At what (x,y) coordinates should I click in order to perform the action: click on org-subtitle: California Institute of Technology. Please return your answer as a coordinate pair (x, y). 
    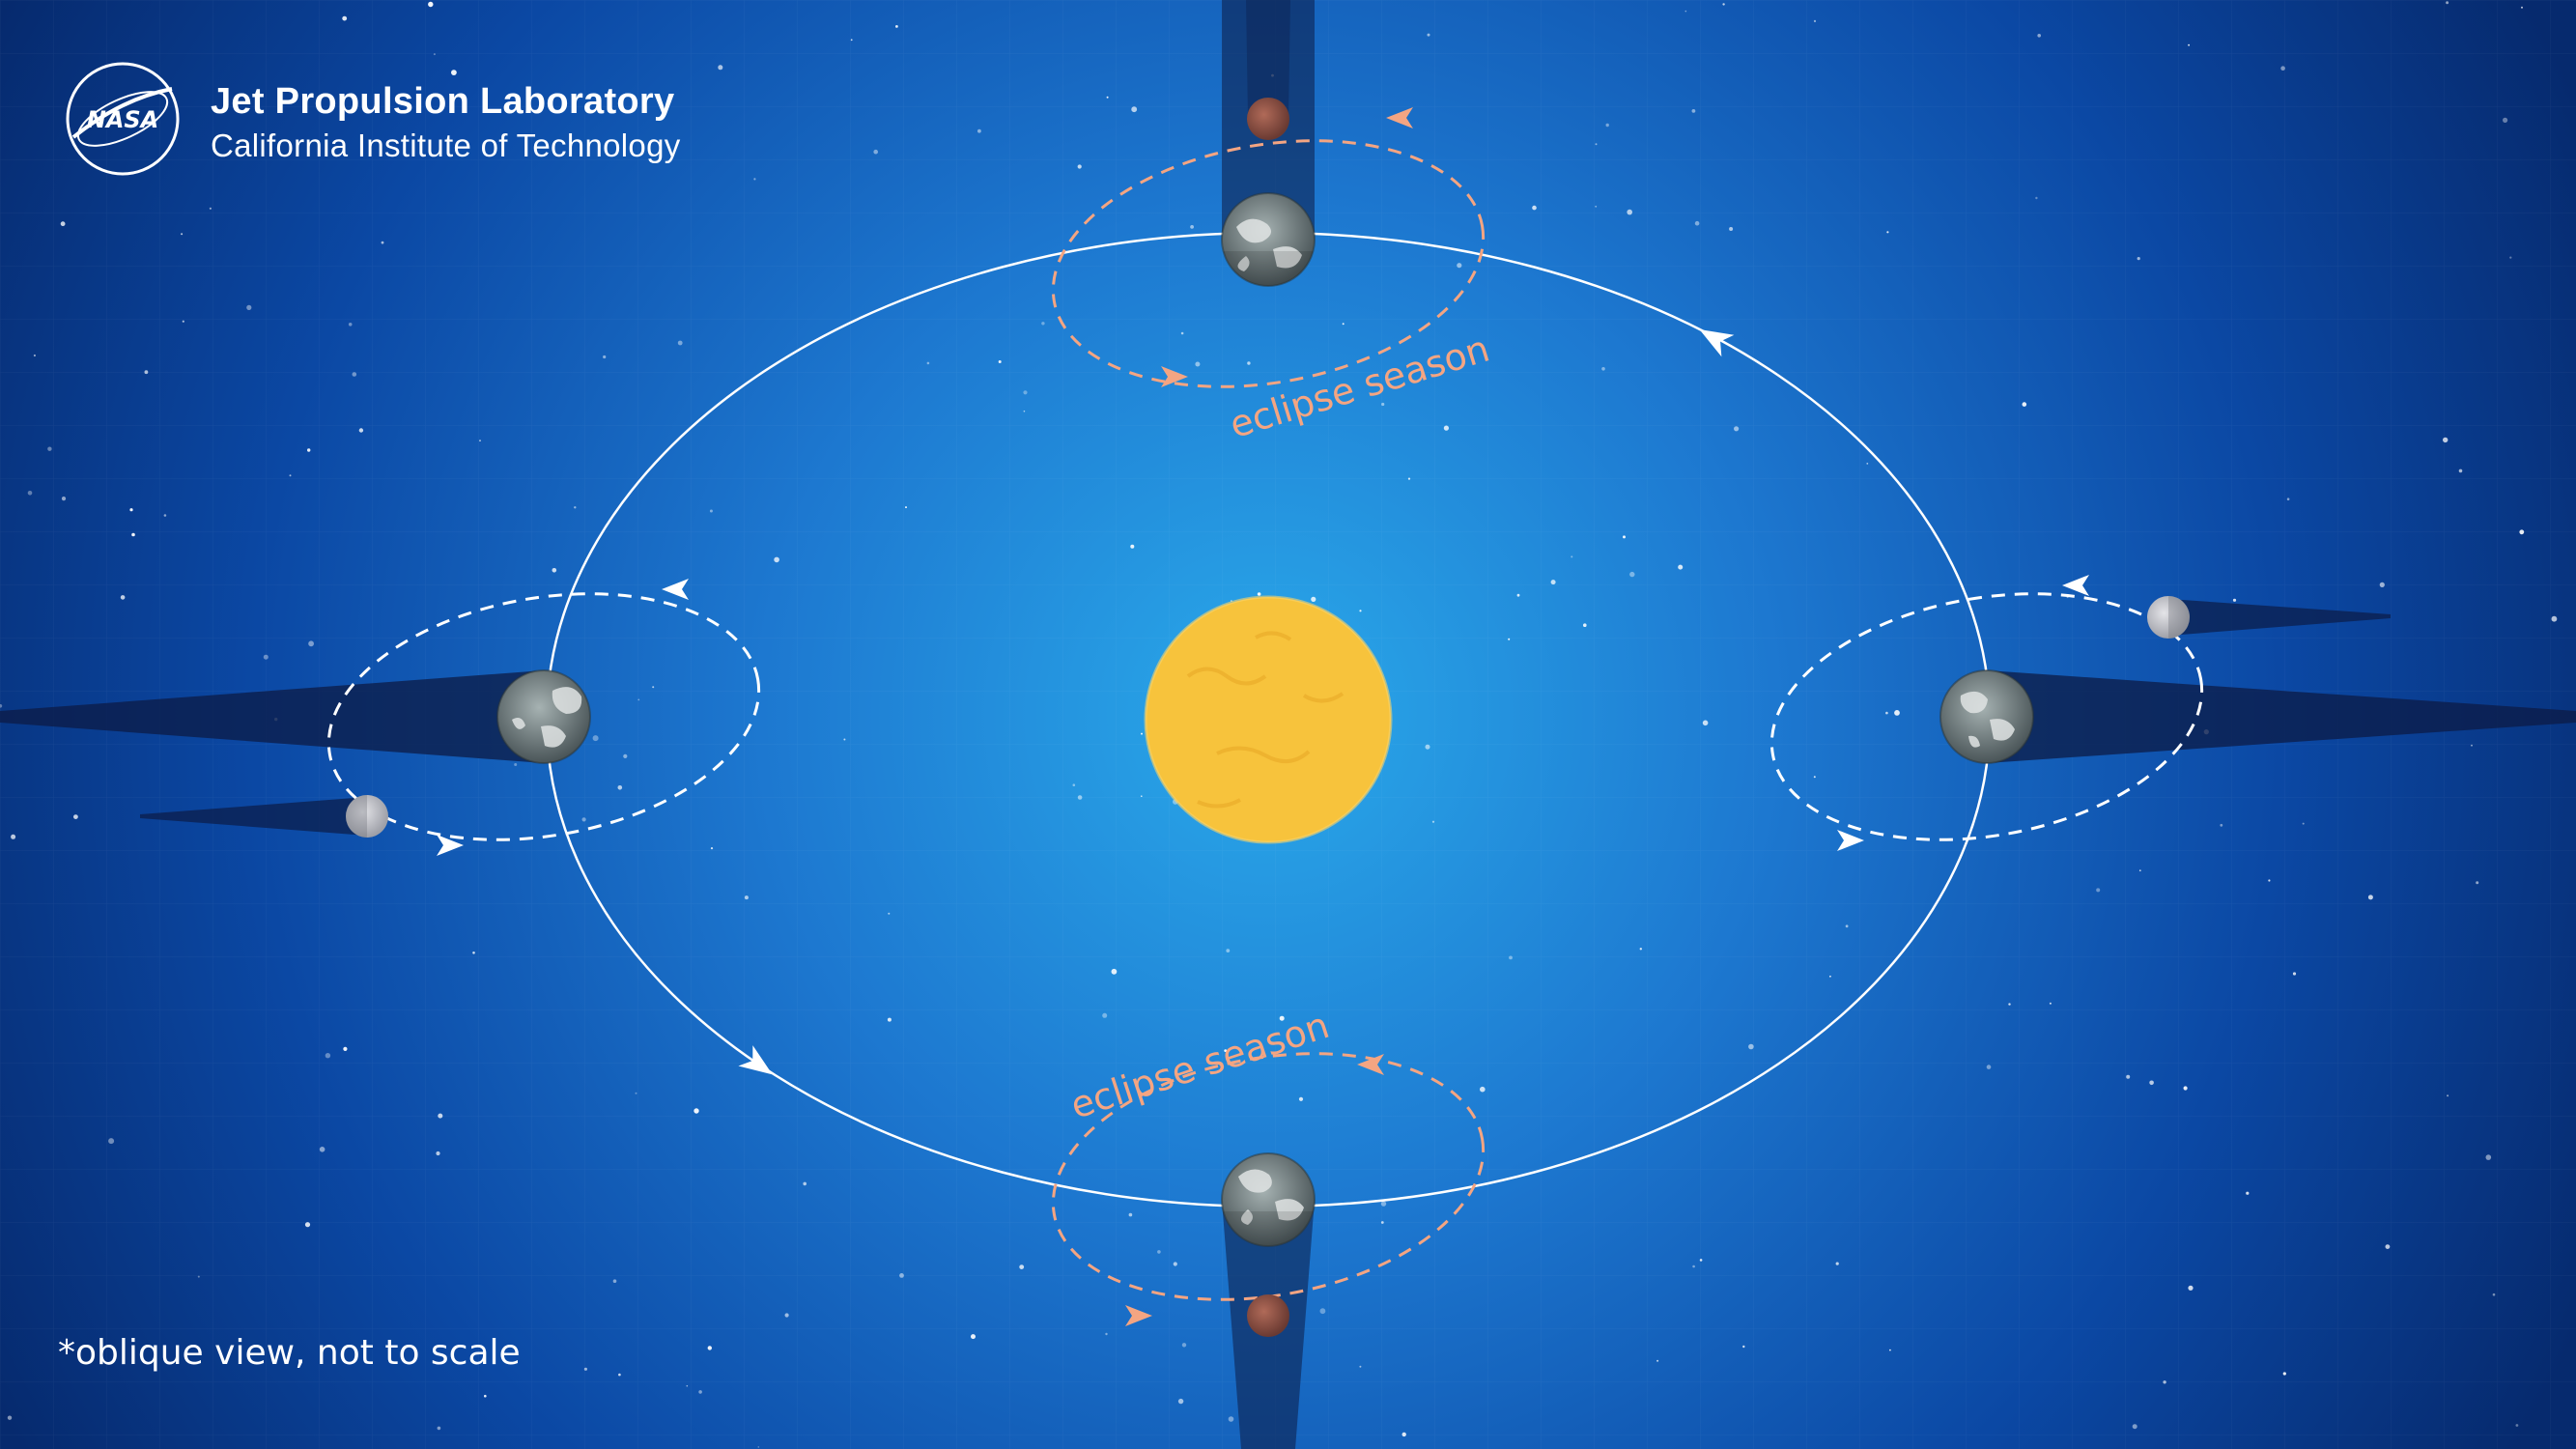
    Looking at the image, I should click on (446, 145).